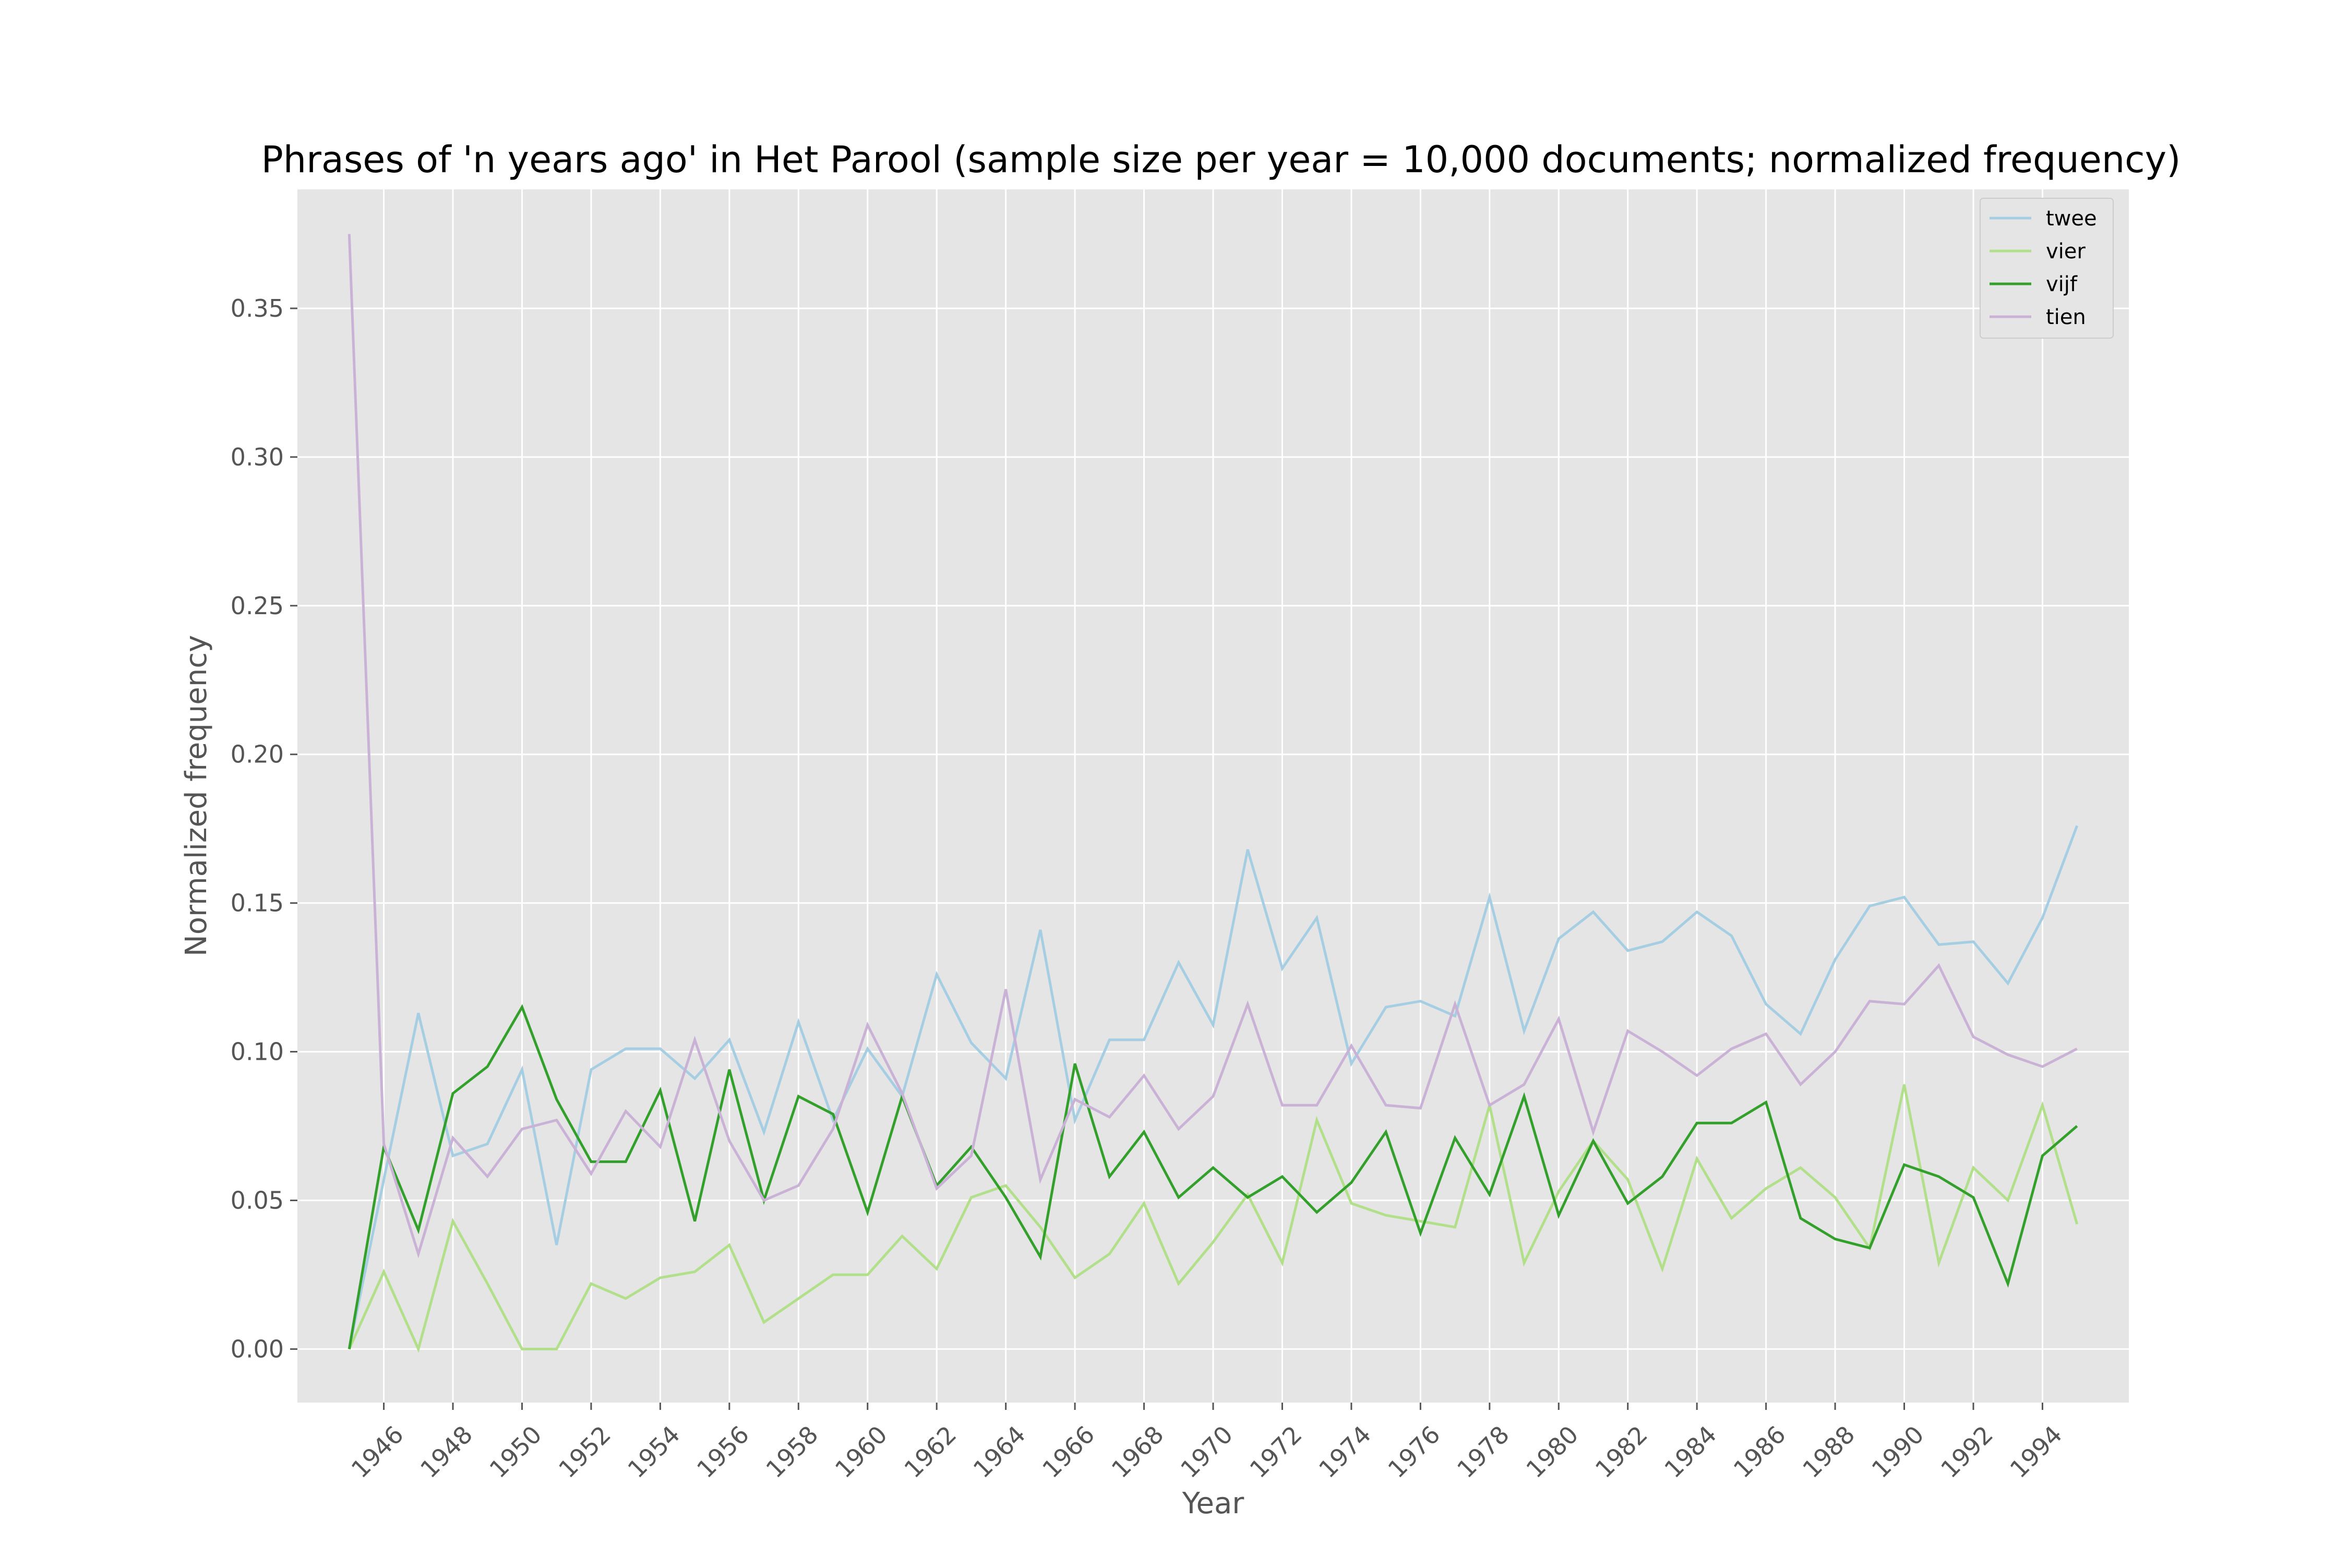 The height and width of the screenshot is (1568, 2348). Describe the element at coordinates (1413, 1451) in the screenshot. I see `x-tick-label: 1976` at that location.